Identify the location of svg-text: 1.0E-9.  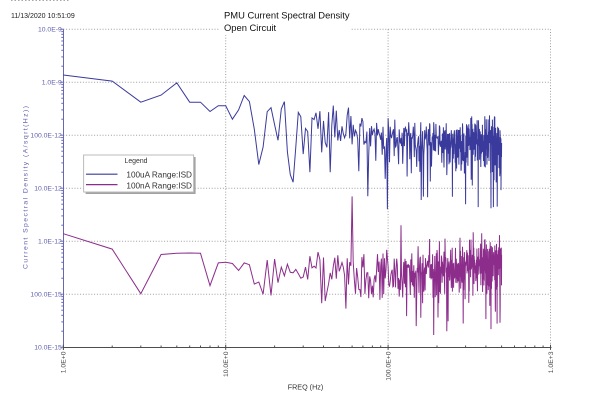
(52, 83).